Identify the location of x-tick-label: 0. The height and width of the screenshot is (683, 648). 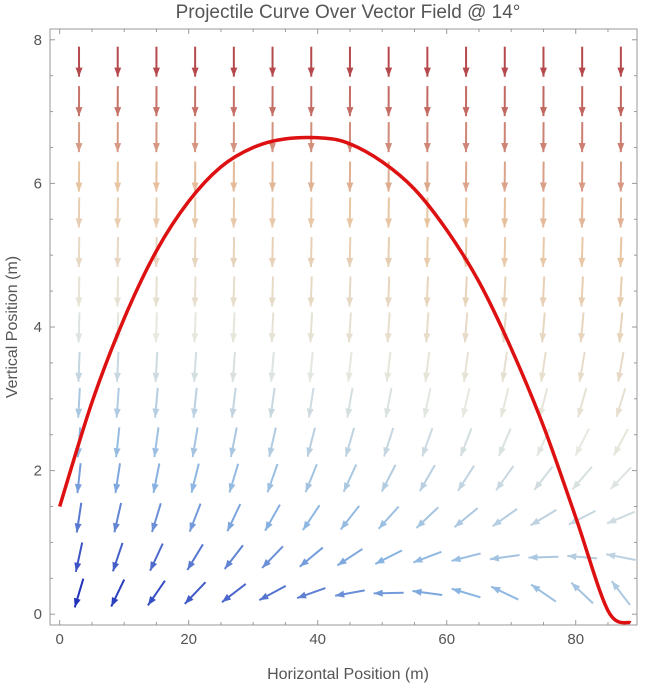
(60, 639).